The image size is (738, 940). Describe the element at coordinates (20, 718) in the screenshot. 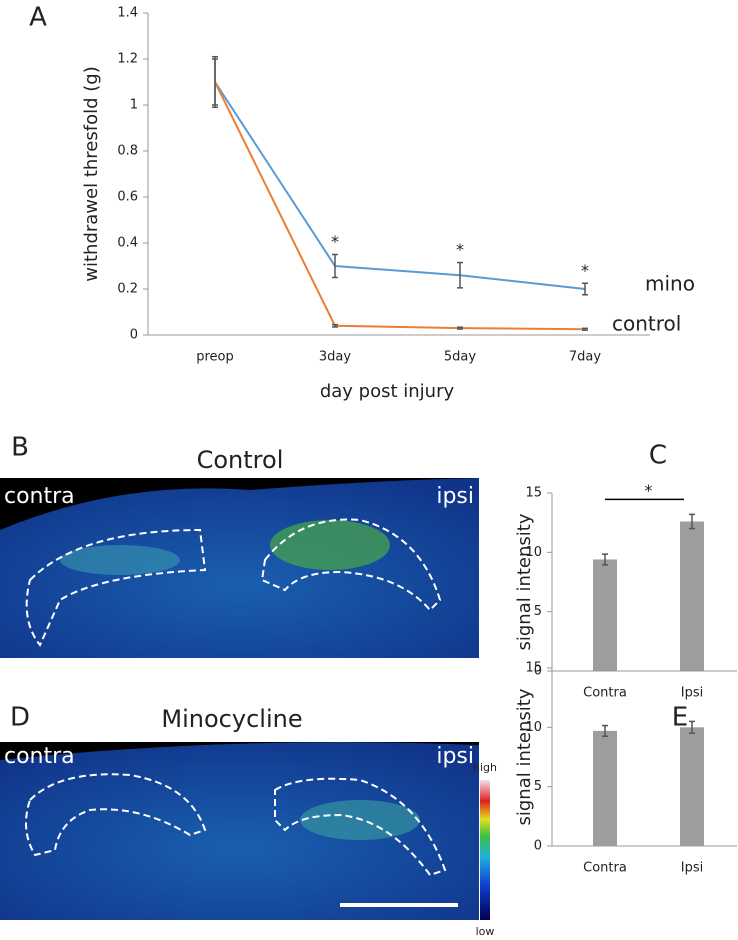

I see `panel-label: D` at that location.